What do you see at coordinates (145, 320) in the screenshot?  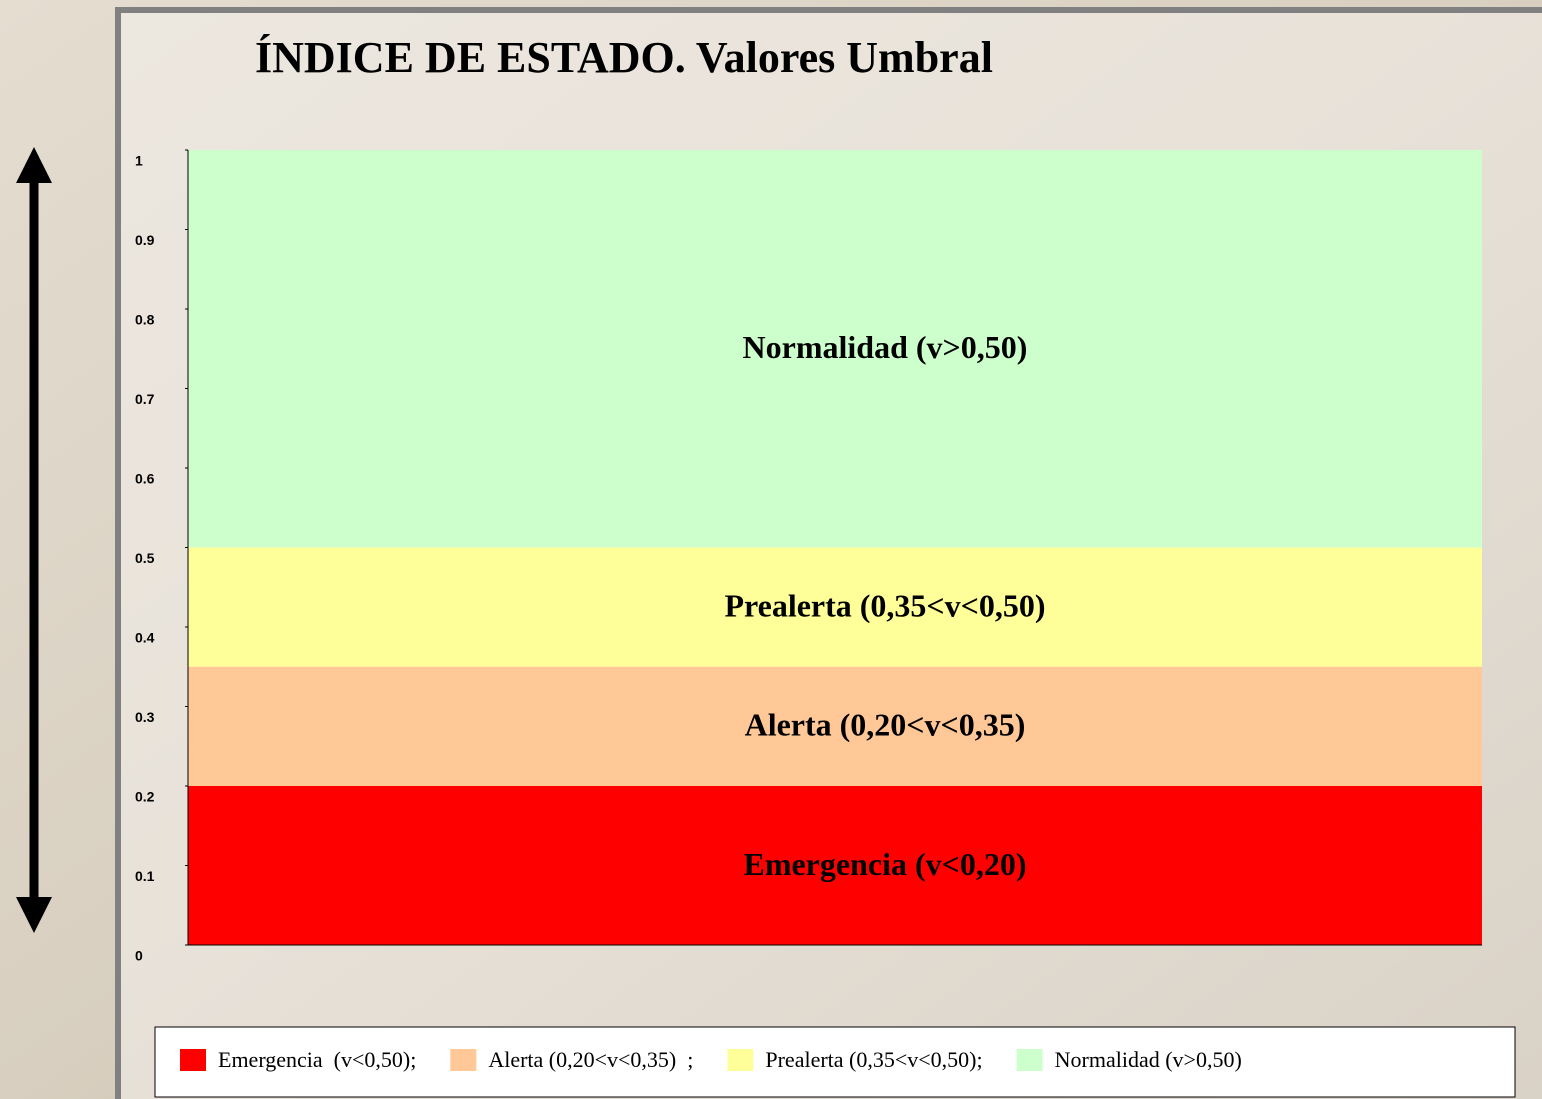 I see `y-tick-label: 0.8` at bounding box center [145, 320].